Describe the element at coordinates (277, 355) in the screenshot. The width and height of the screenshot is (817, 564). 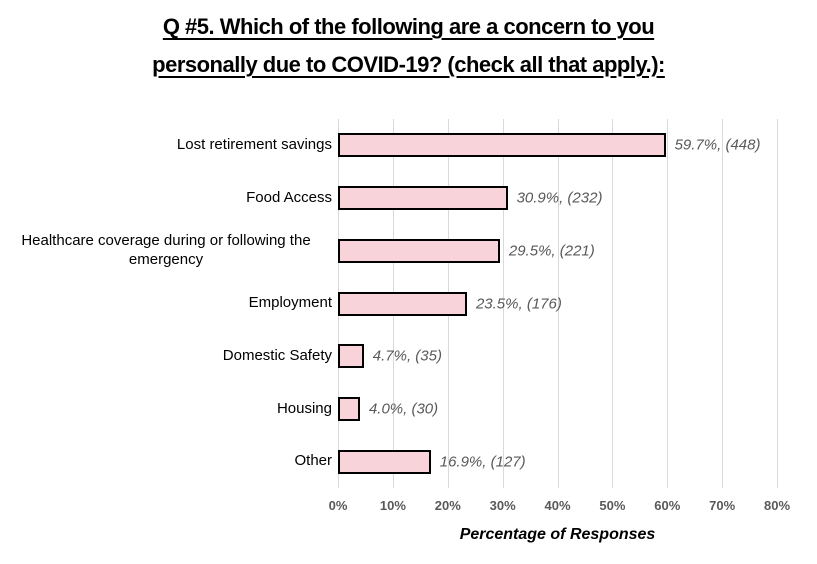
I see `category-label: Domestic Safety` at that location.